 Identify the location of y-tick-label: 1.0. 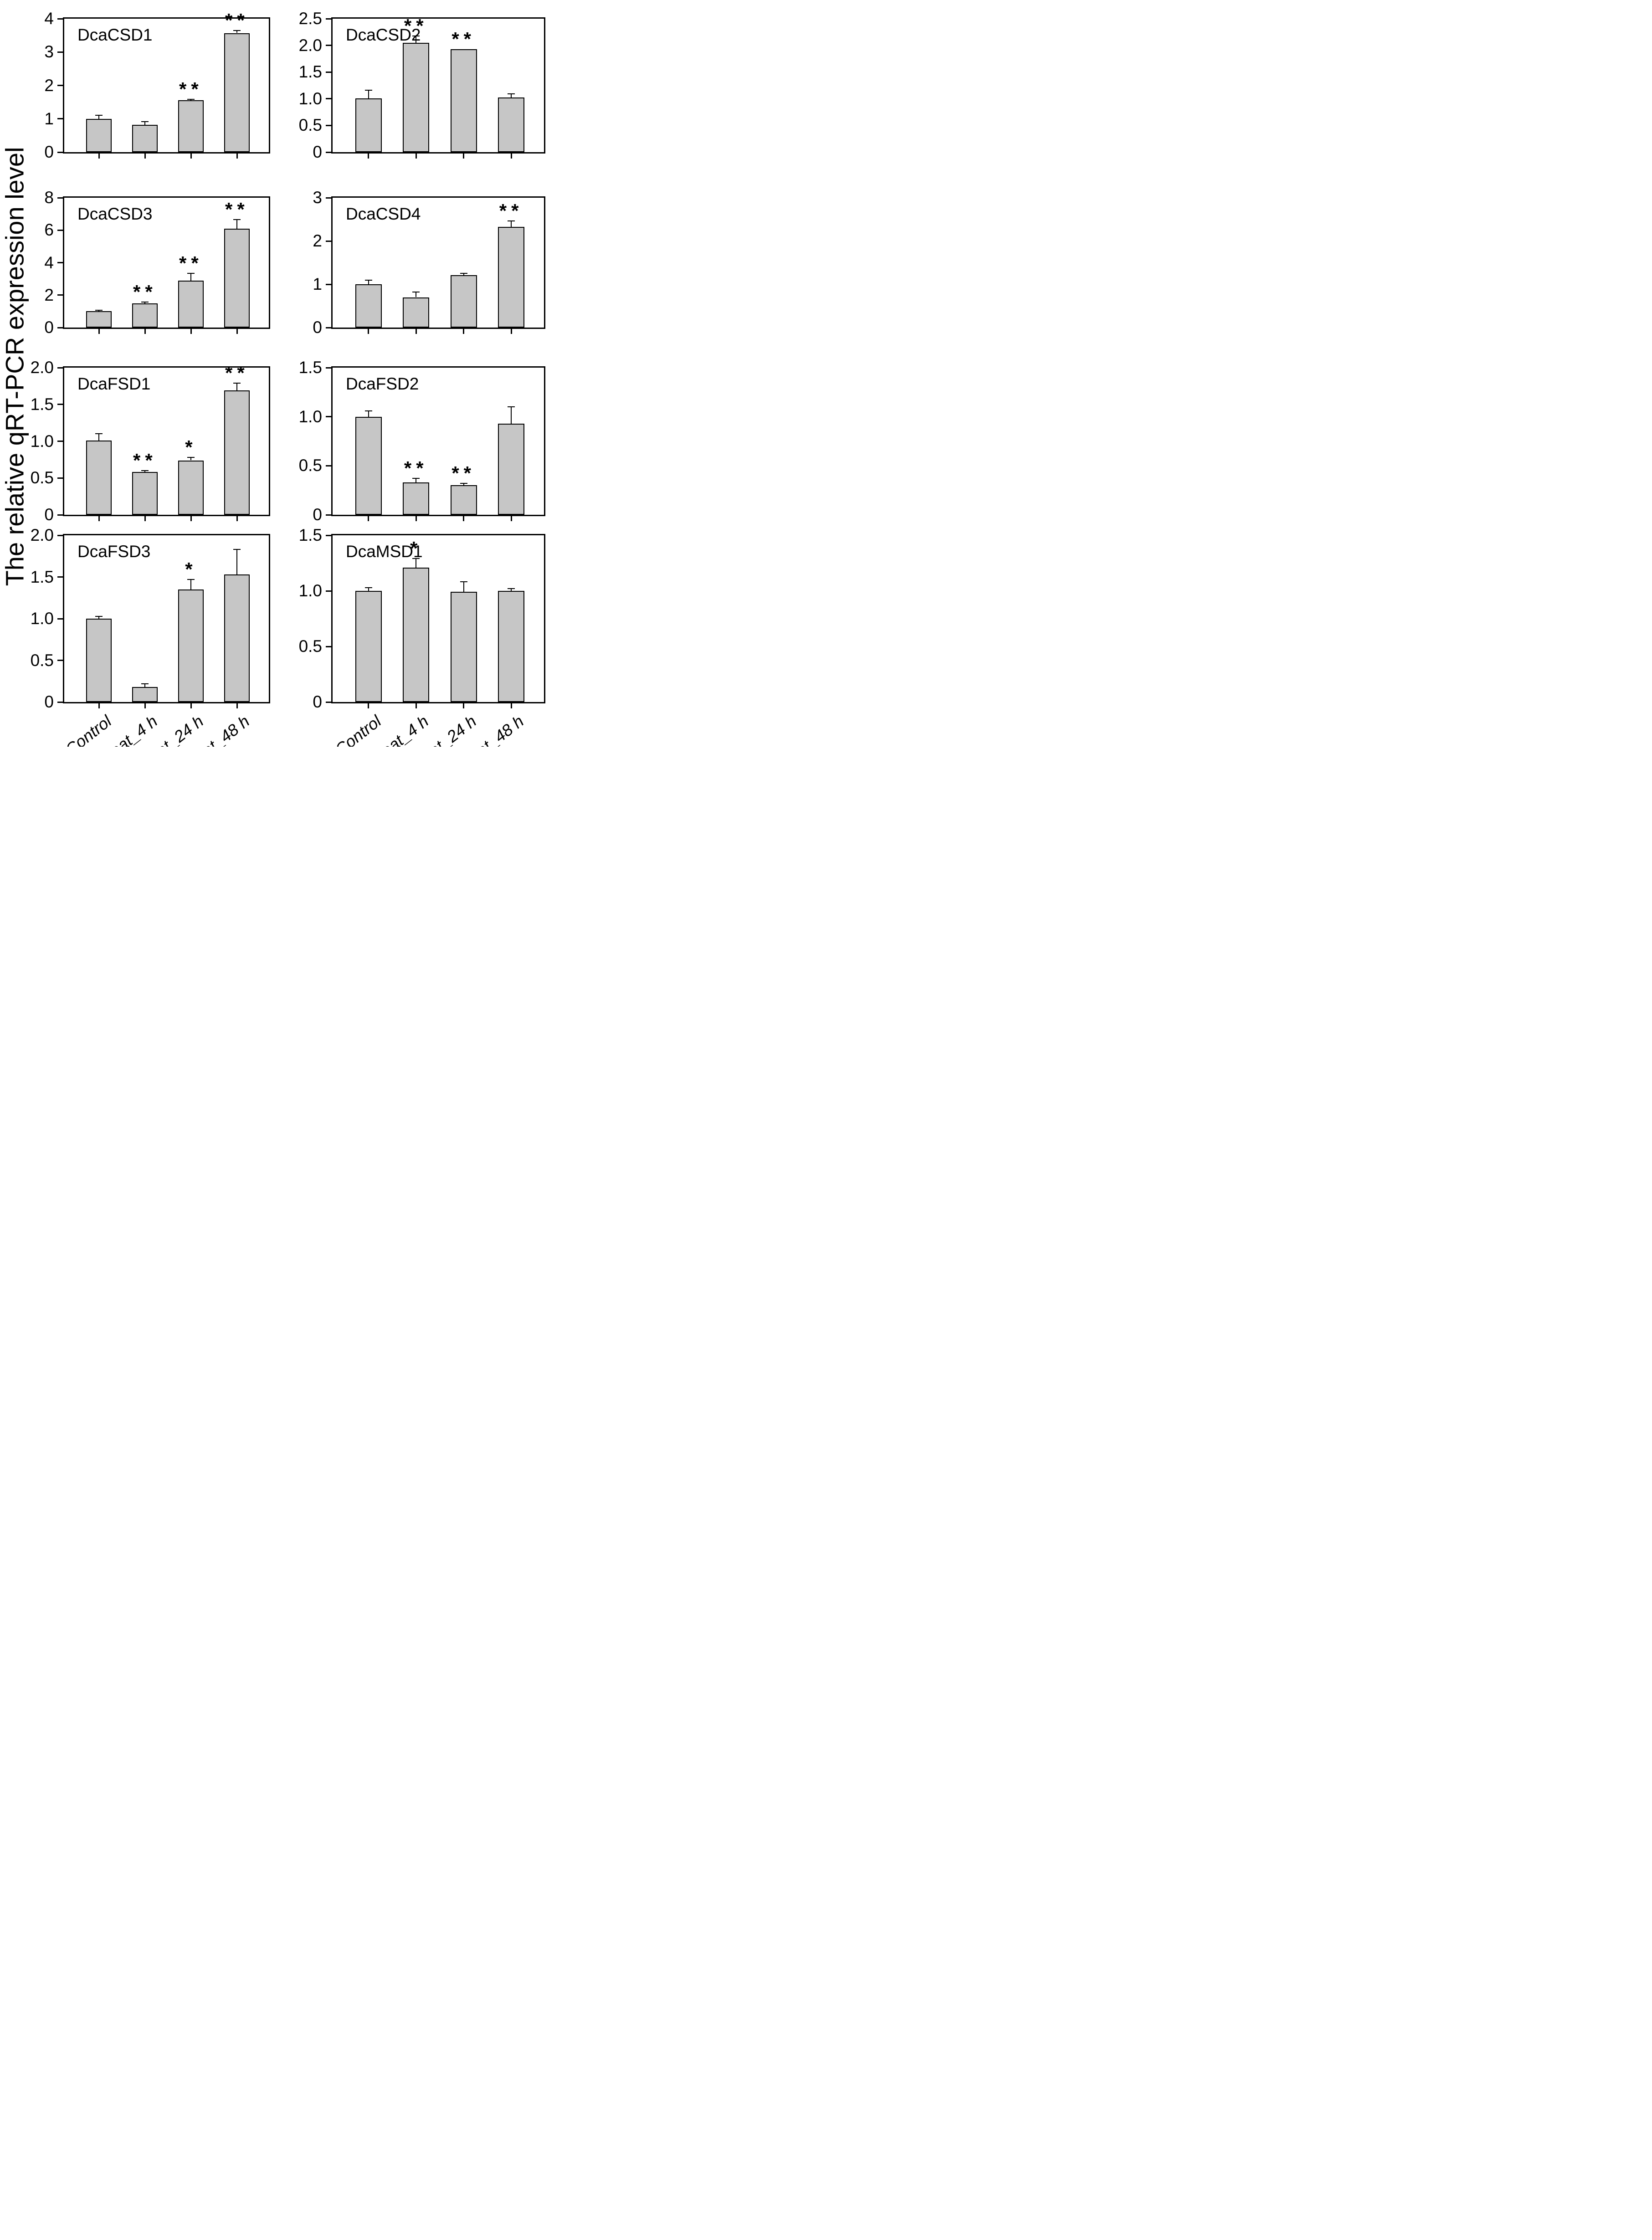
(42, 441).